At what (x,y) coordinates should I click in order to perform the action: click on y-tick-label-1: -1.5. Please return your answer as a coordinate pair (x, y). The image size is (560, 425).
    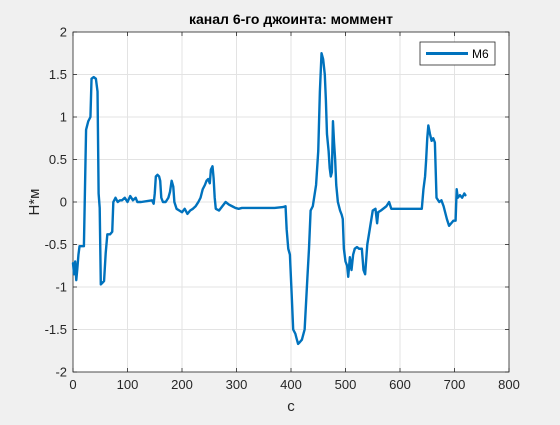
    Looking at the image, I should click on (56, 329).